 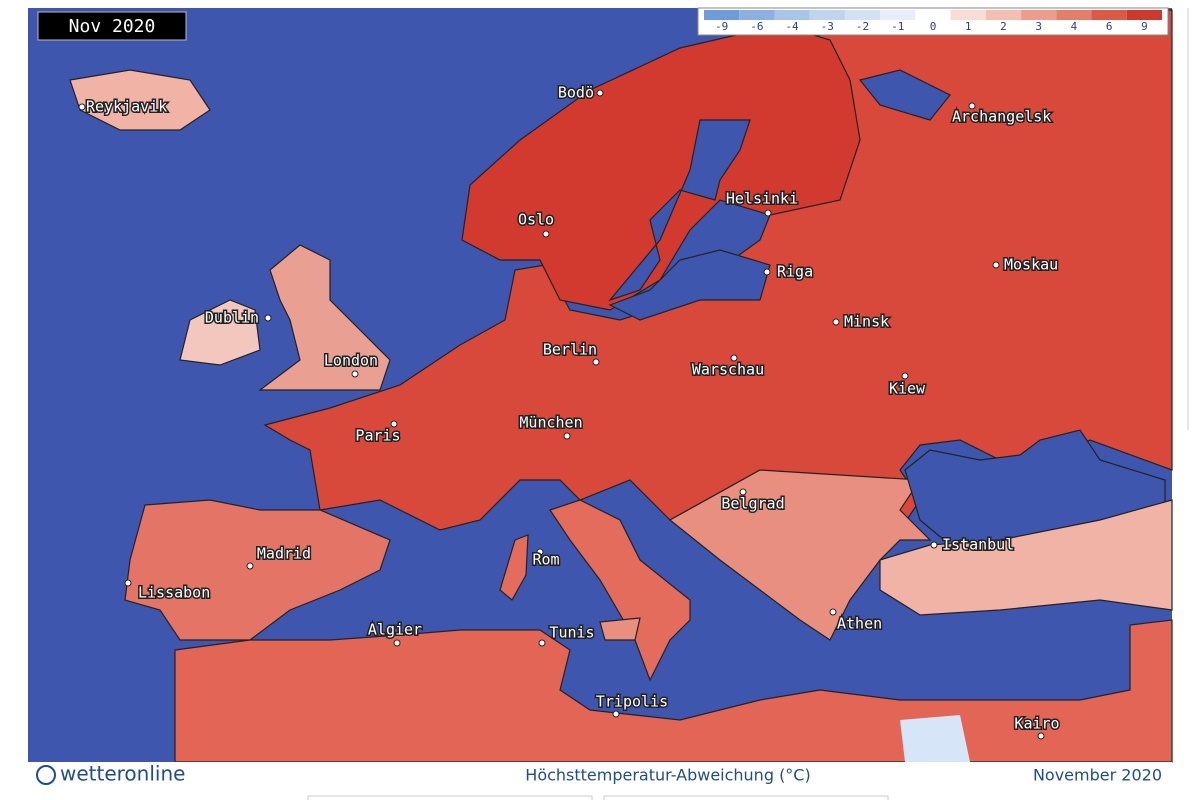 I want to click on city-label: Madrid, so click(x=284, y=554).